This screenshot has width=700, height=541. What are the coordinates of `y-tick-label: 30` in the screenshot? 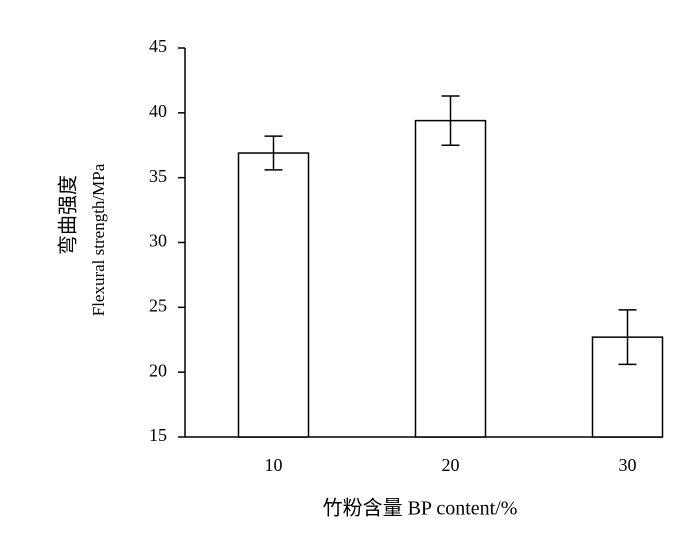 It's located at (158, 241).